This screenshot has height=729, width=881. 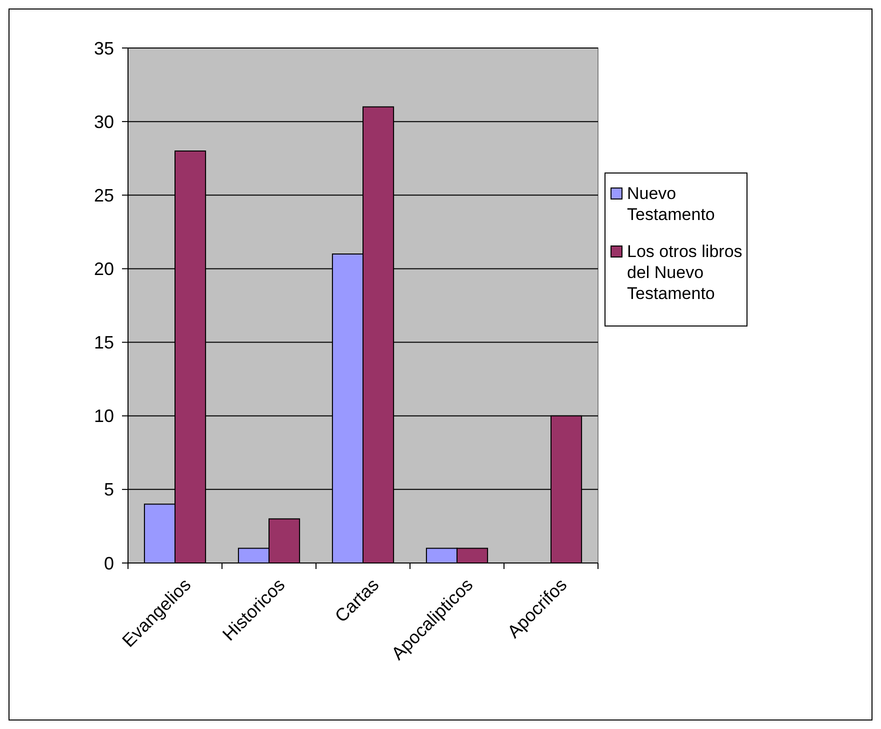 I want to click on y-tick-label: 30, so click(x=104, y=122).